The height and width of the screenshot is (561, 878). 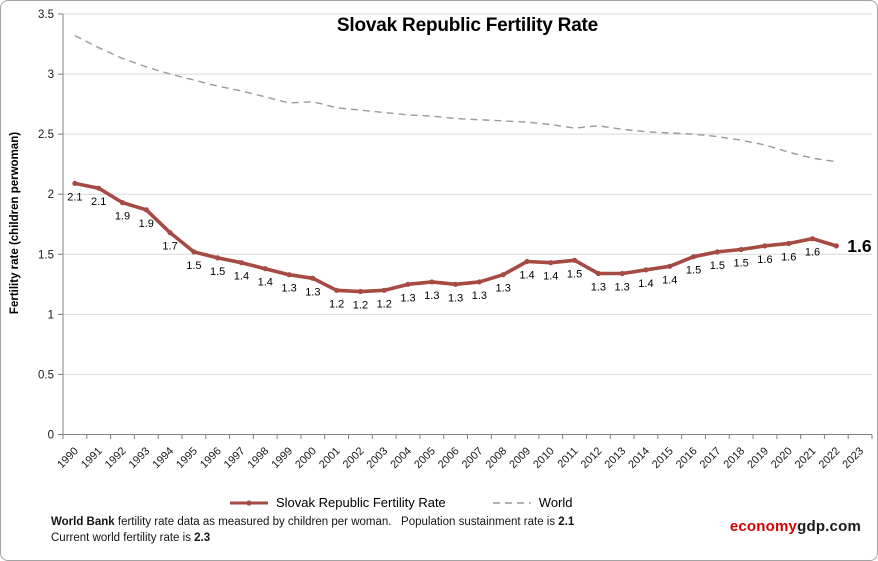 What do you see at coordinates (425, 458) in the screenshot?
I see `x-tick-label: 2005` at bounding box center [425, 458].